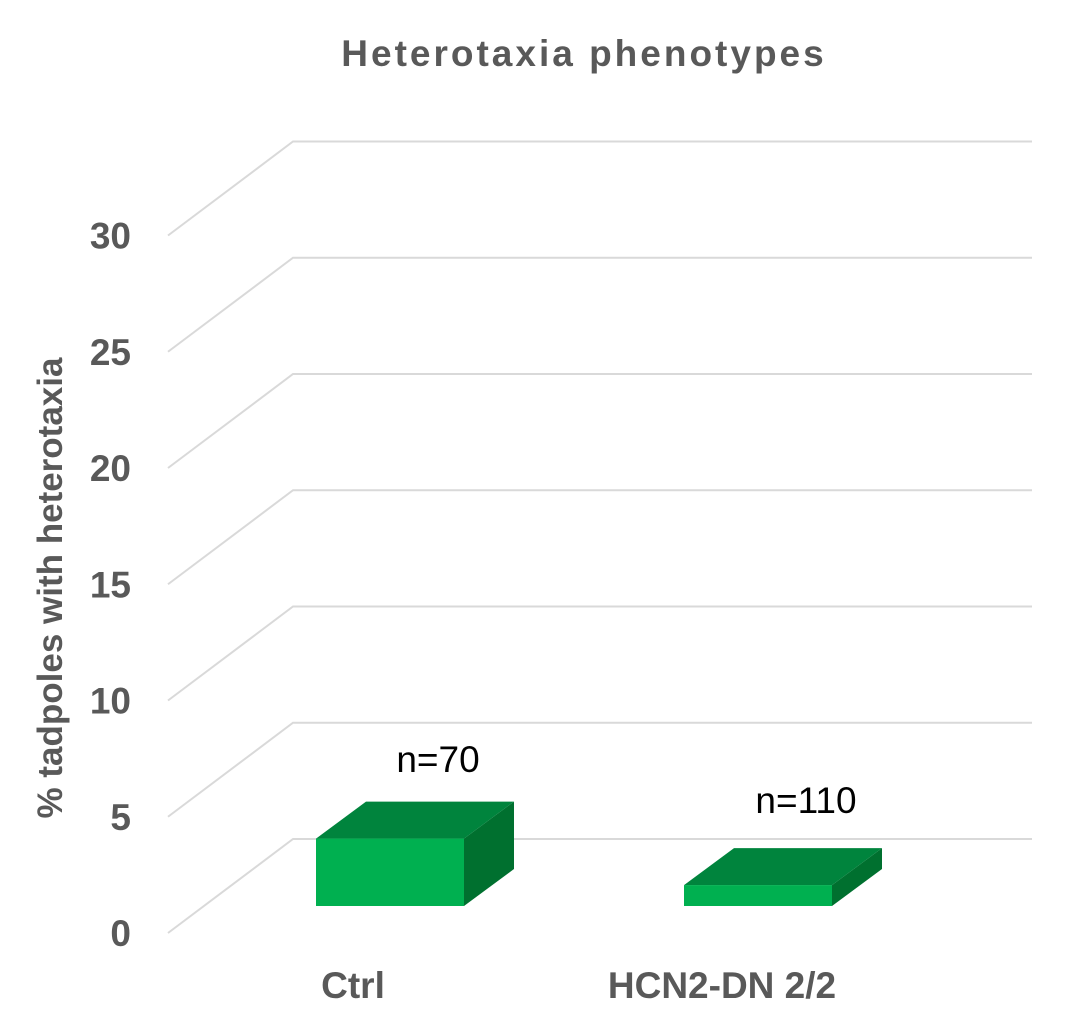 The image size is (1080, 1032). I want to click on y-tick-label-15: 15, so click(110, 584).